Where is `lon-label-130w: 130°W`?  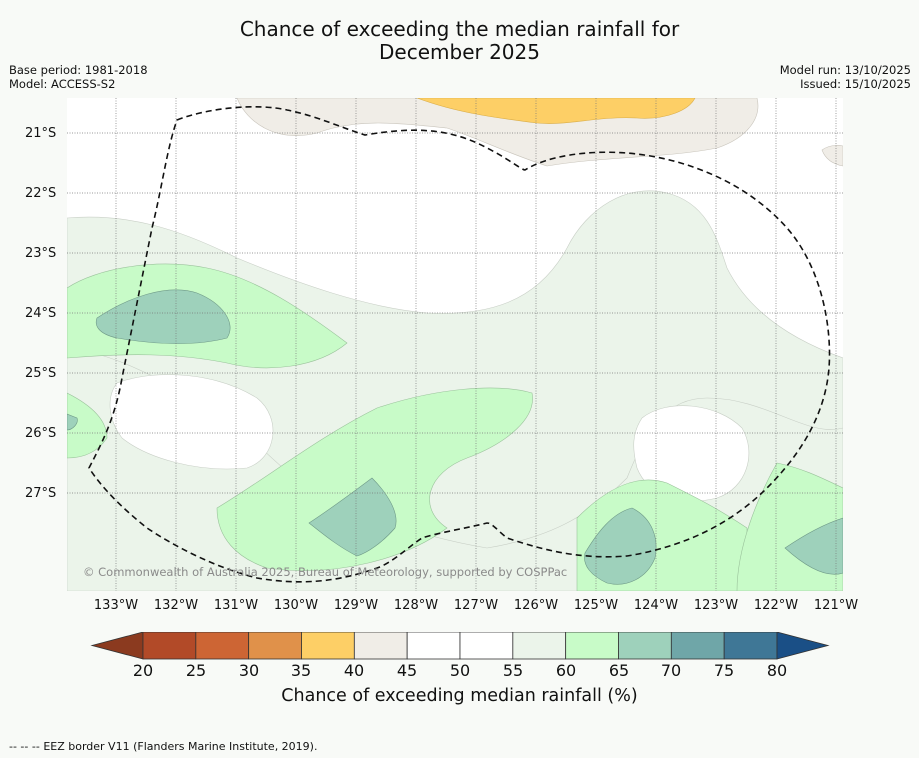 lon-label-130w: 130°W is located at coordinates (296, 605).